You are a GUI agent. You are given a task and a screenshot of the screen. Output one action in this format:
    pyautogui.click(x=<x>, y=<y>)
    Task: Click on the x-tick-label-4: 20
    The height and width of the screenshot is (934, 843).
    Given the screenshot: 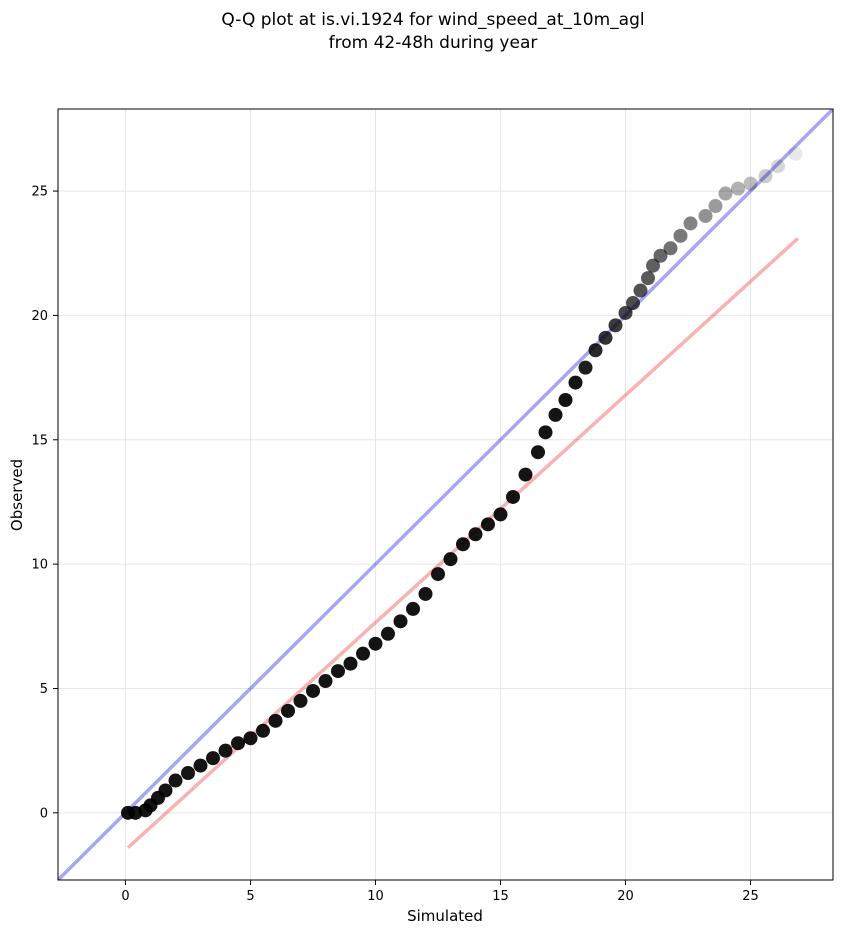 What is the action you would take?
    pyautogui.click(x=625, y=896)
    